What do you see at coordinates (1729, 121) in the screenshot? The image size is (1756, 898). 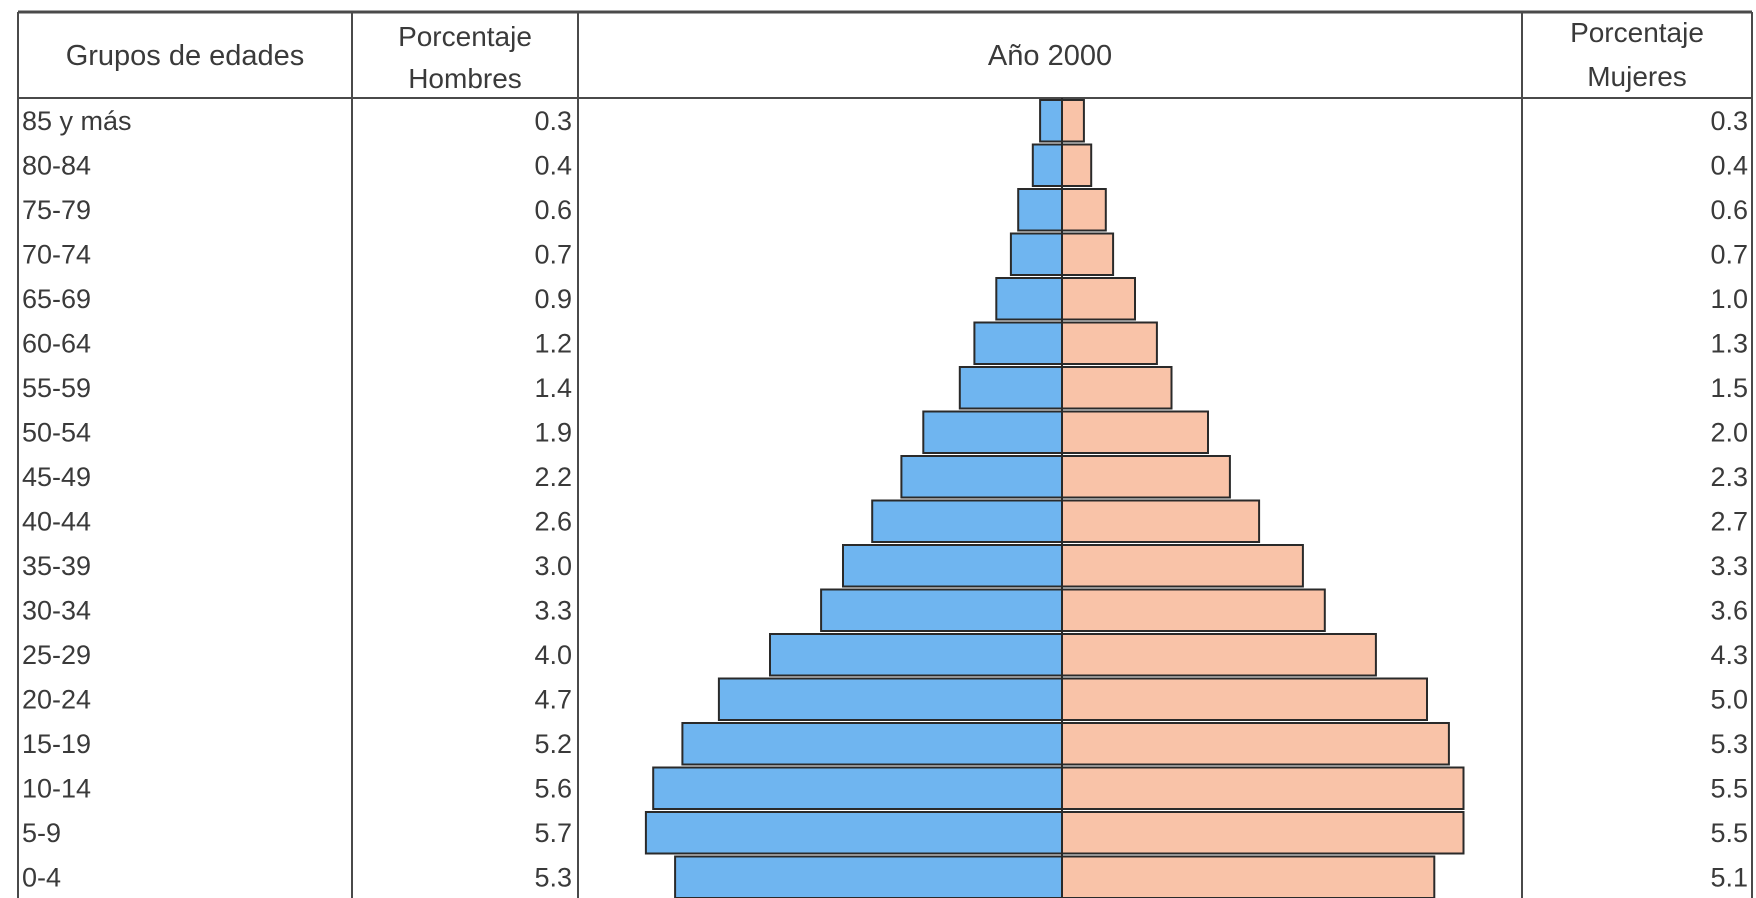 I see `women-percentage-value: 0.3` at bounding box center [1729, 121].